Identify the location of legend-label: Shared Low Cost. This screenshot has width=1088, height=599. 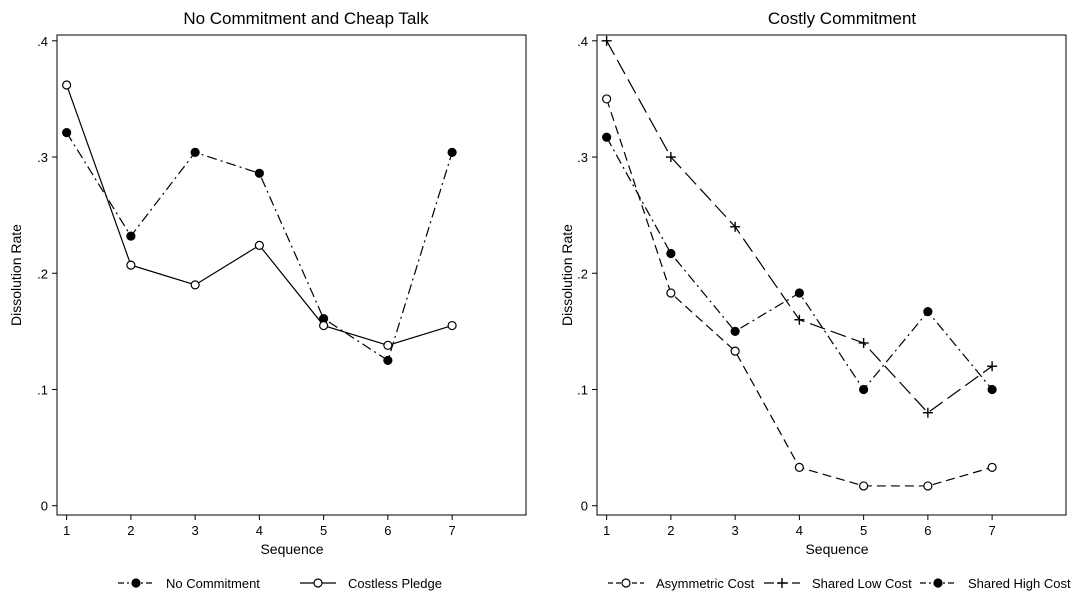
(862, 583).